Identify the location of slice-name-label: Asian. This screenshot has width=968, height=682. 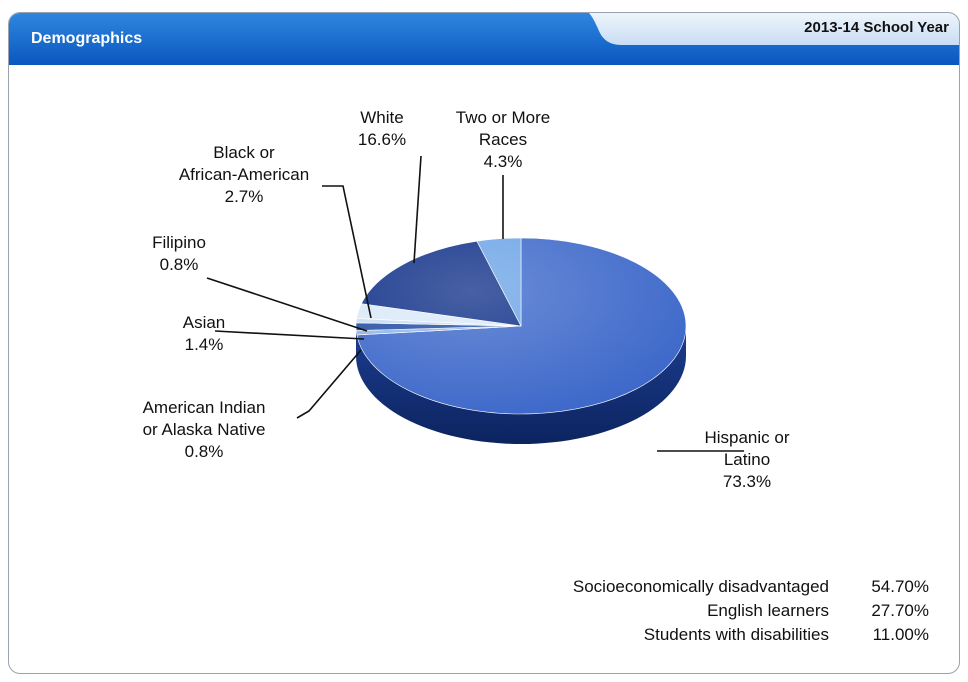
(204, 322).